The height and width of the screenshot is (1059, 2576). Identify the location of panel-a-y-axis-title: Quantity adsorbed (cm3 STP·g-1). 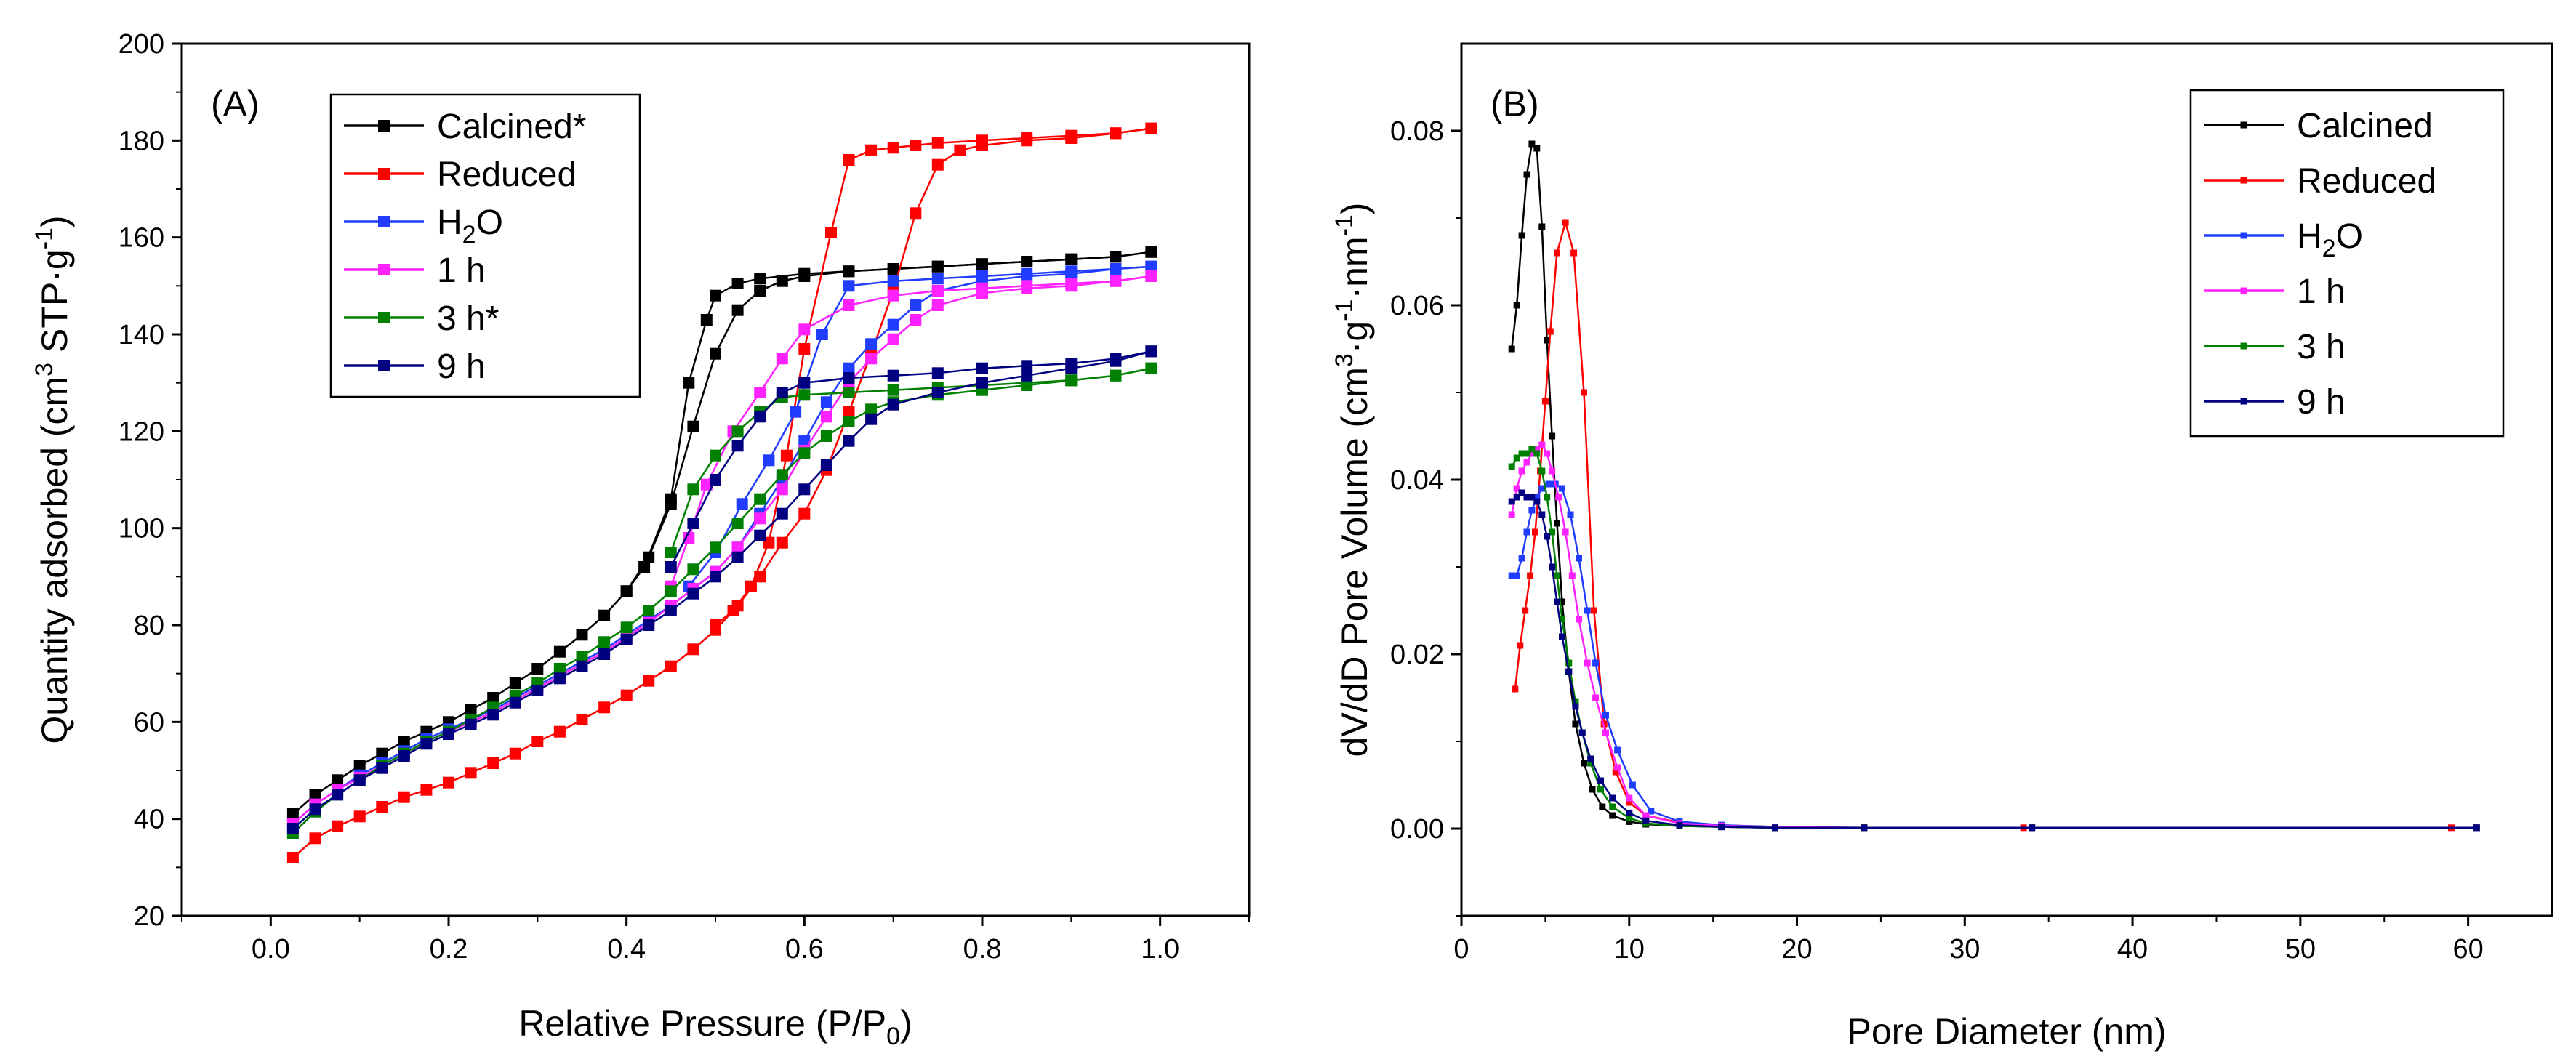
(53, 479).